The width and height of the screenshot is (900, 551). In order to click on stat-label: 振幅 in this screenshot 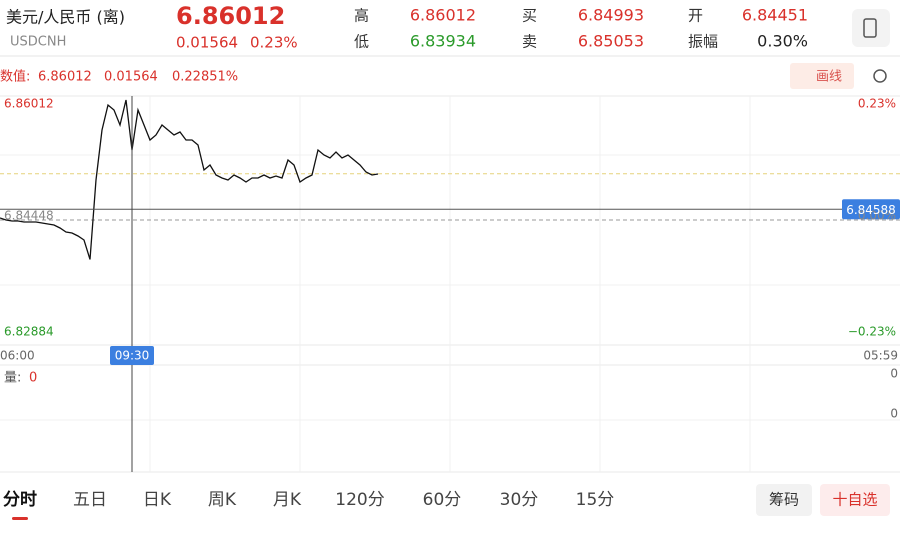, I will do `click(703, 42)`.